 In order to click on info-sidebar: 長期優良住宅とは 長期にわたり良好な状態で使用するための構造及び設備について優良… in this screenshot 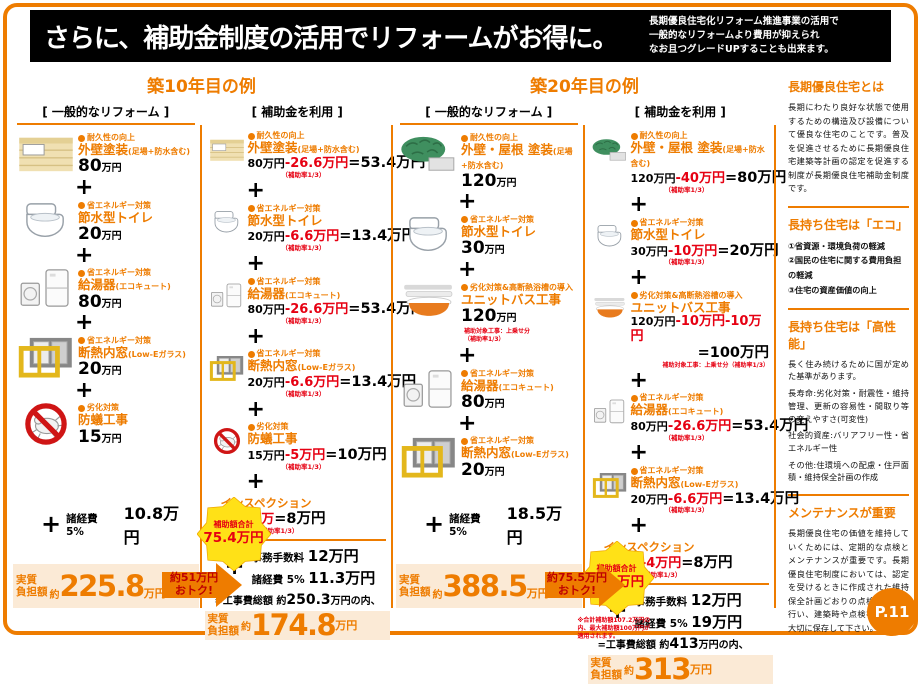, I will do `click(843, 352)`.